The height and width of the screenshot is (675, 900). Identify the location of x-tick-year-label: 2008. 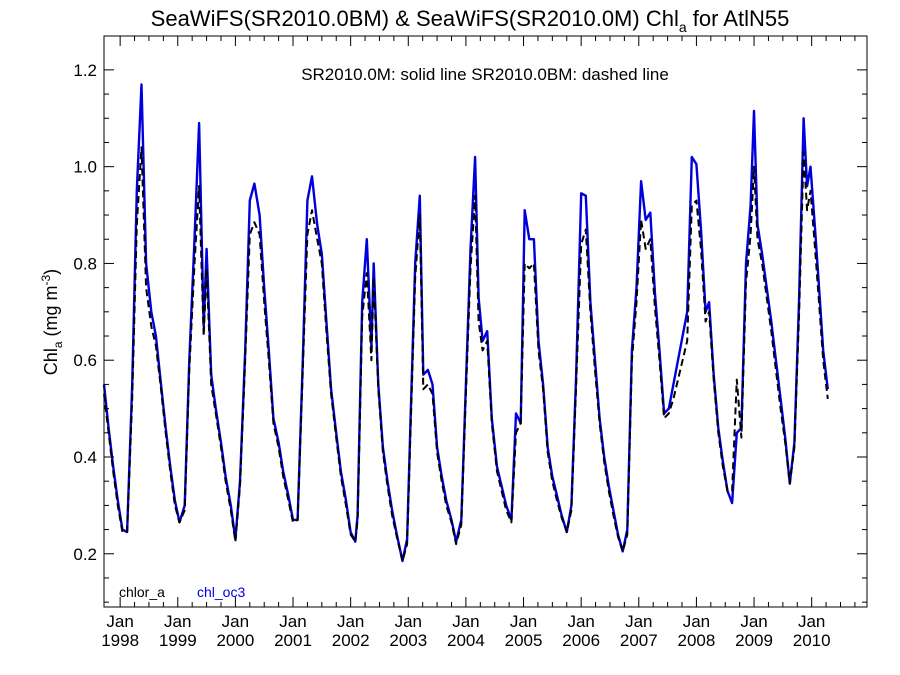
(697, 640).